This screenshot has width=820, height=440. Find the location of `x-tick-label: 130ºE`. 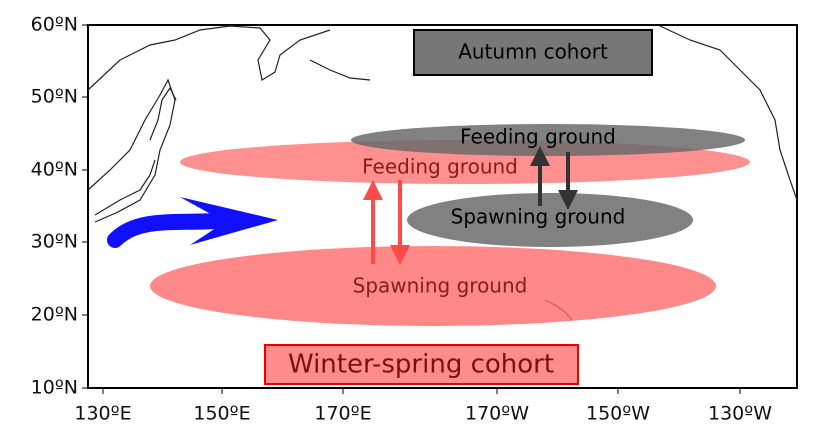

x-tick-label: 130ºE is located at coordinates (102, 414).